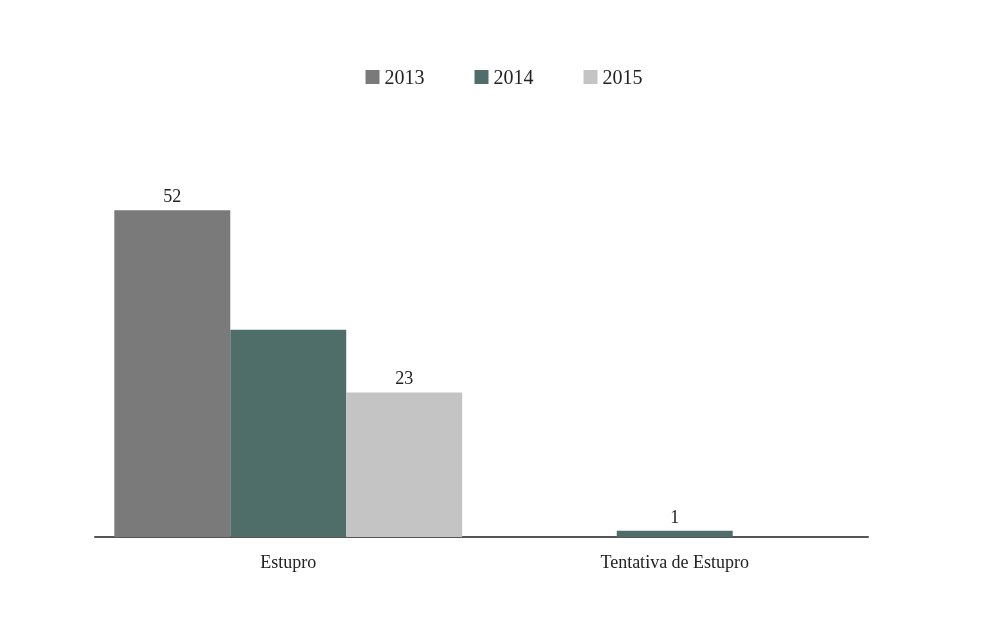 This screenshot has width=1008, height=627. What do you see at coordinates (404, 378) in the screenshot?
I see `data-label: 23` at bounding box center [404, 378].